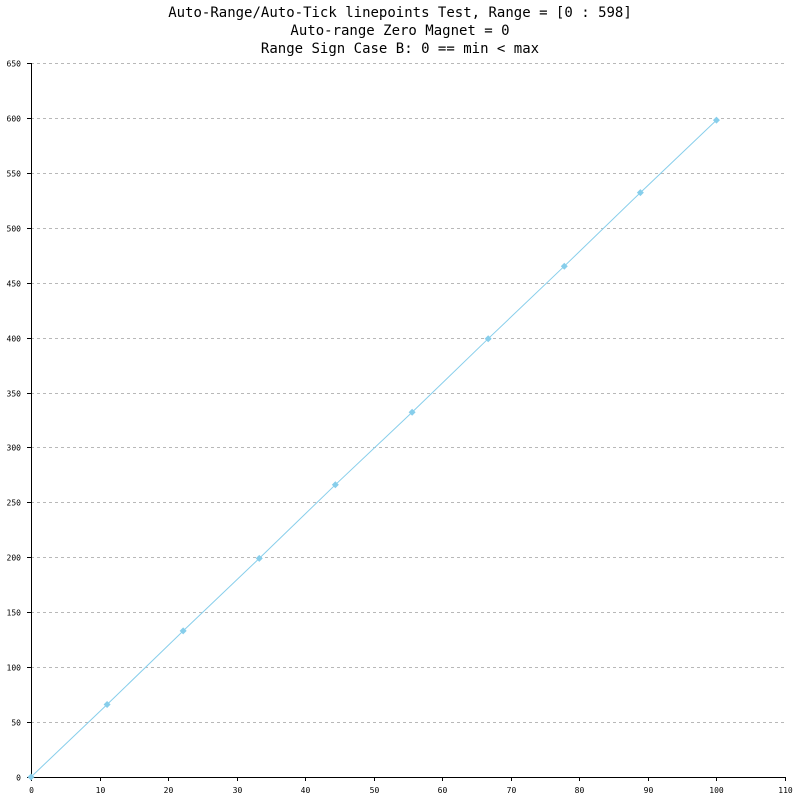 This screenshot has width=800, height=800. What do you see at coordinates (443, 790) in the screenshot?
I see `x-tick-label: 60` at bounding box center [443, 790].